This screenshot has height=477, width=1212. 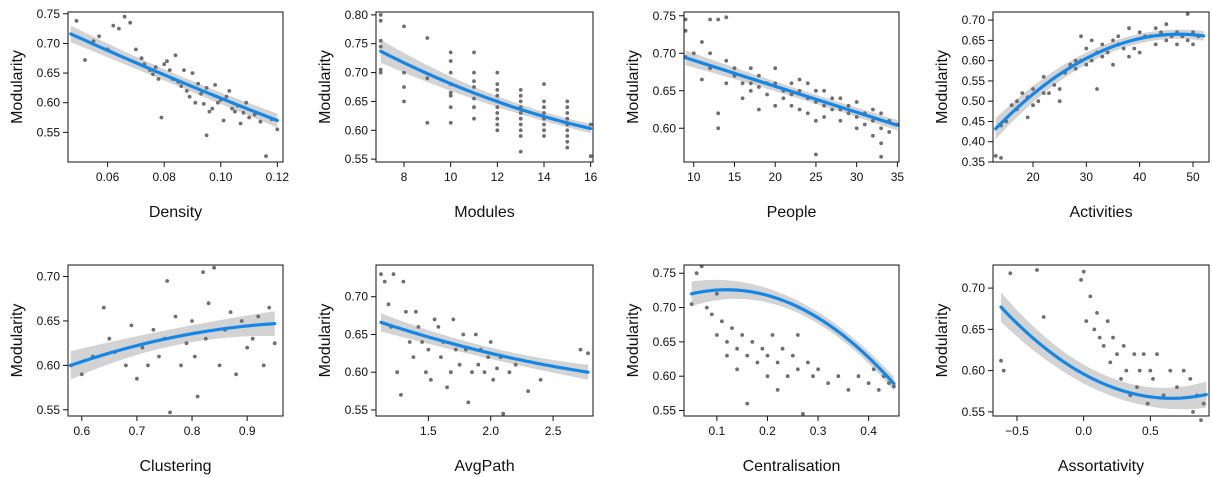 I want to click on x-tick-label: 0.0, so click(x=1083, y=431).